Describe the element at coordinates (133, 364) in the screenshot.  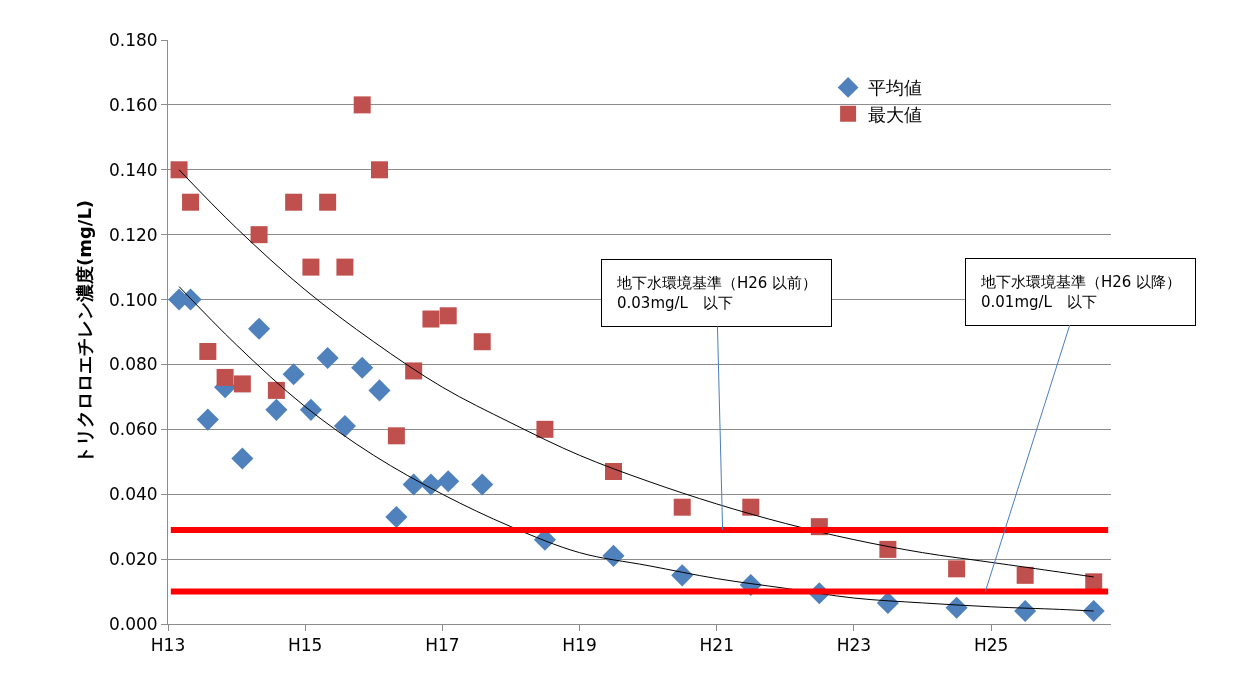
I see `y-tick-label: 0.080` at that location.